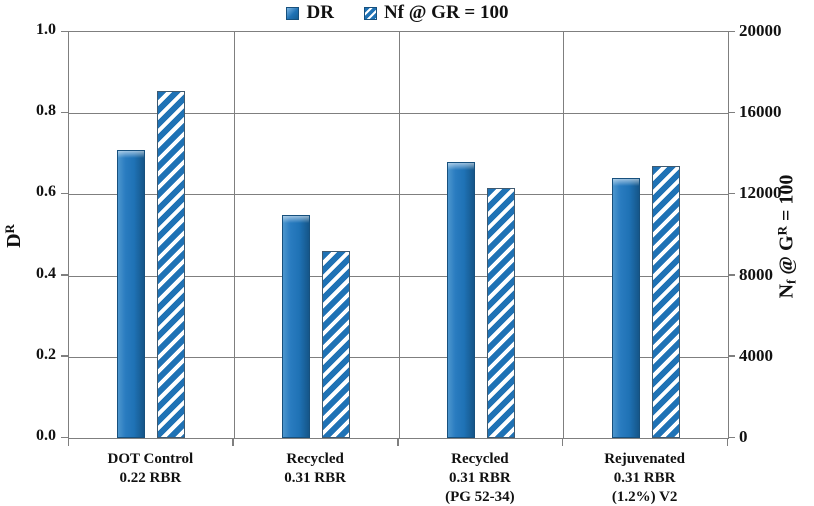 This screenshot has height=506, width=814. I want to click on category-label-line: 0.22 RBR, so click(150, 478).